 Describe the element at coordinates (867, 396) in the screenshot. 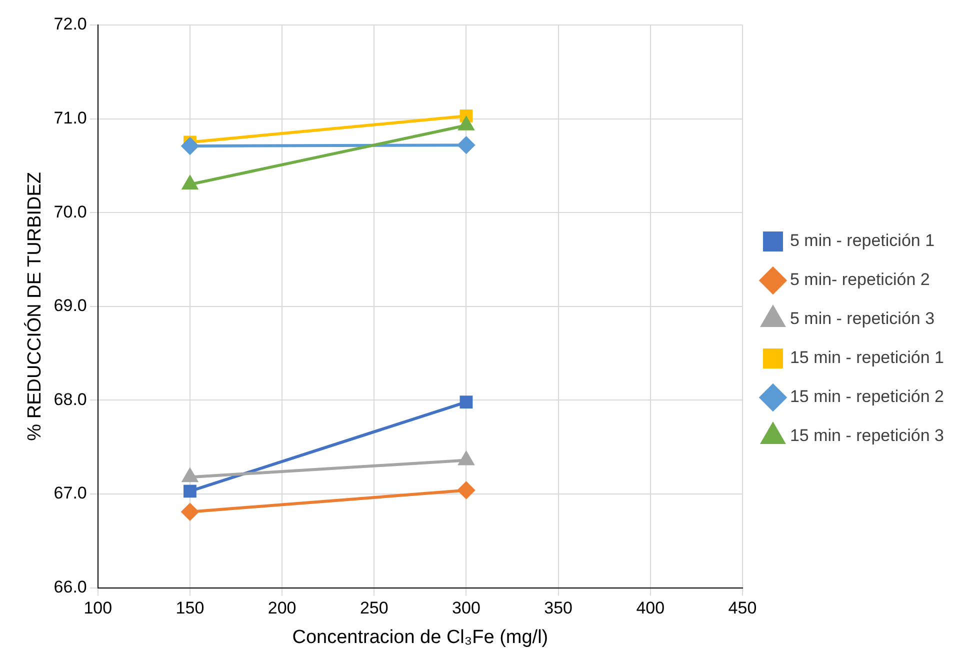

I see `legend-label: 15 min - repetición 2` at that location.